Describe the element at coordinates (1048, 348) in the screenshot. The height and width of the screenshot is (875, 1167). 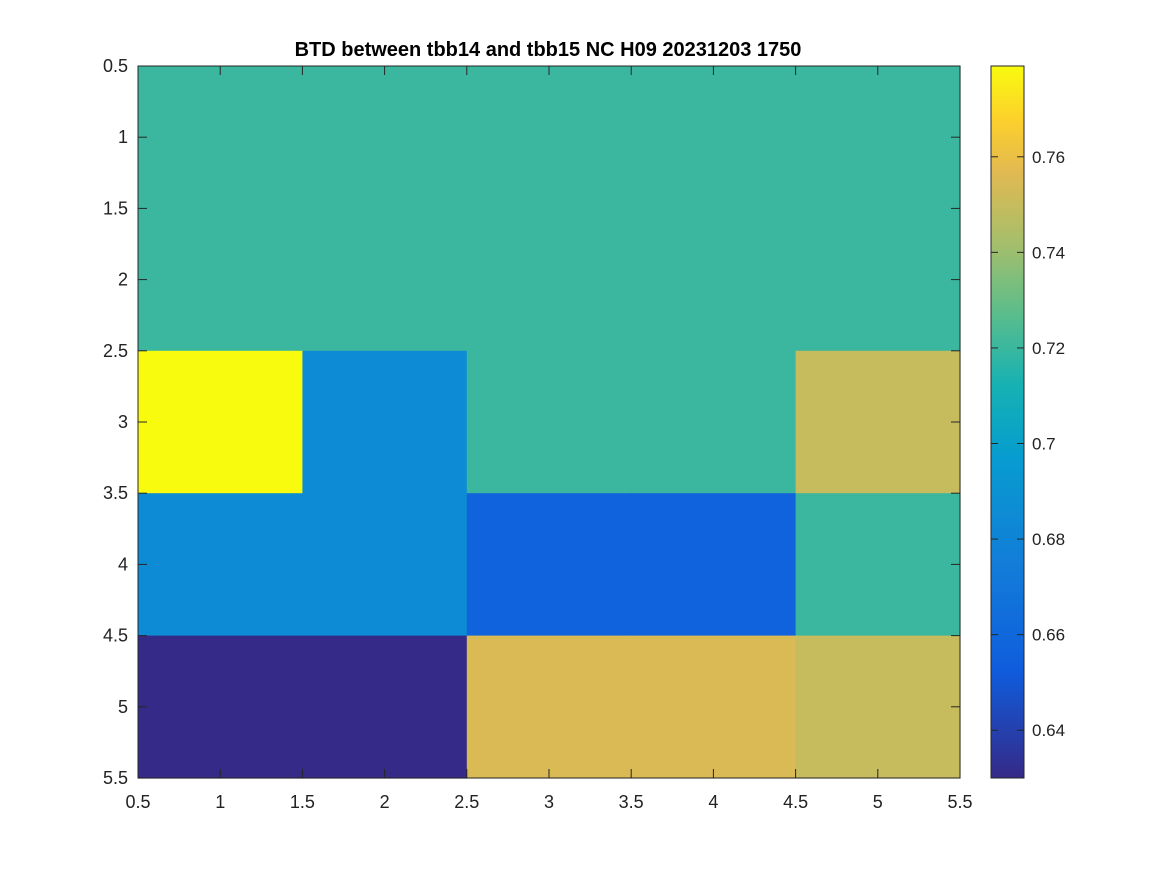
I see `colorbar-tick-label: 0.72` at that location.